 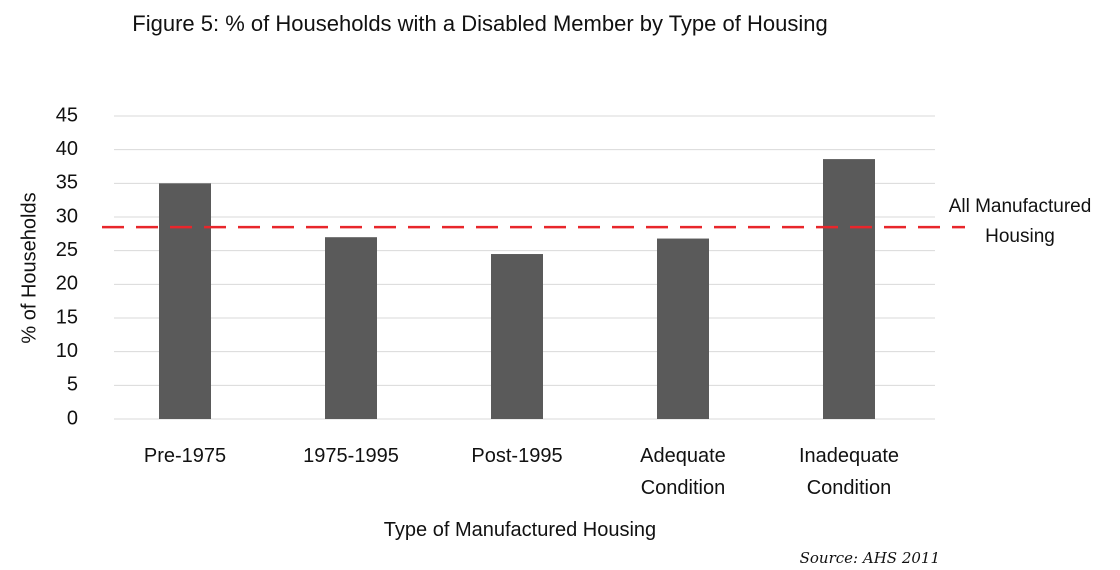 What do you see at coordinates (869, 558) in the screenshot?
I see `source-note: Source: AHS 2011` at bounding box center [869, 558].